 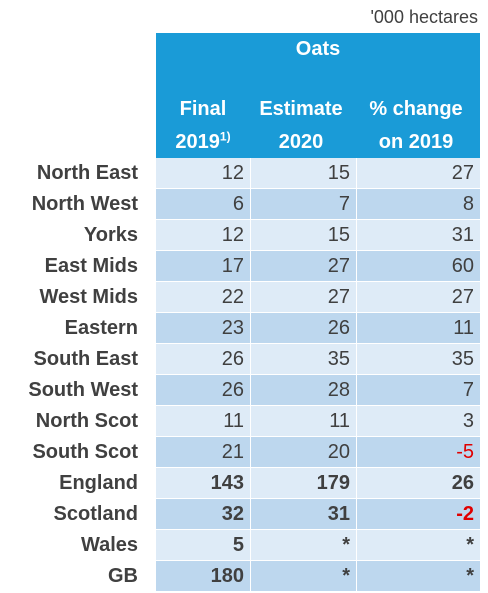 I want to click on table-row: South Scot 21 20 -5, so click(x=244, y=452).